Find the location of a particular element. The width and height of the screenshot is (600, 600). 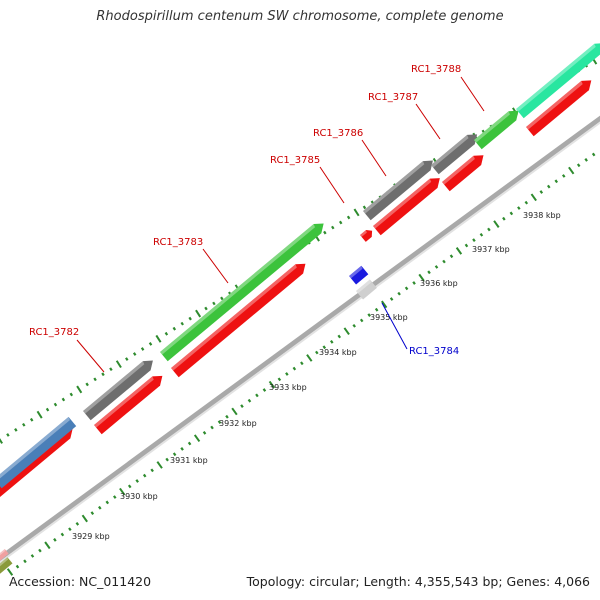

gene-gray-3787-highlight is located at coordinates (450, 151).